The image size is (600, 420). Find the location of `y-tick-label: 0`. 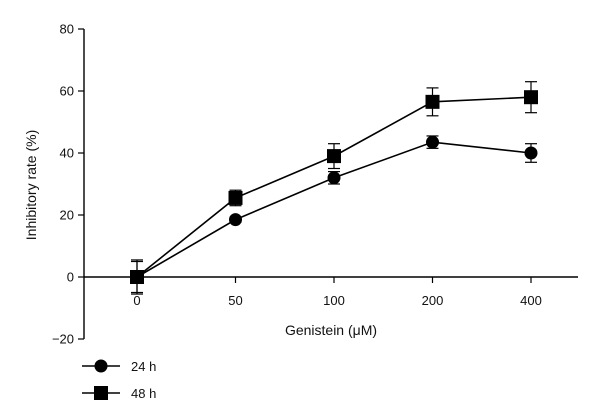

y-tick-label: 0 is located at coordinates (70, 277).